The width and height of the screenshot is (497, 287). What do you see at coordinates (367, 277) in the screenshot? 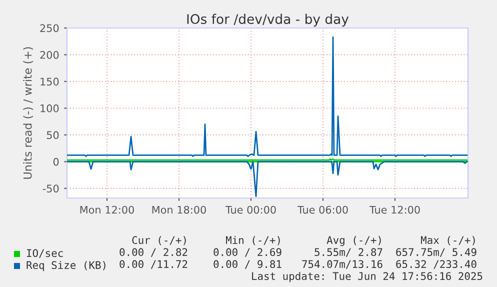
I see `text: Last update: Tue Jun 24 17:56:16 2025` at bounding box center [367, 277].